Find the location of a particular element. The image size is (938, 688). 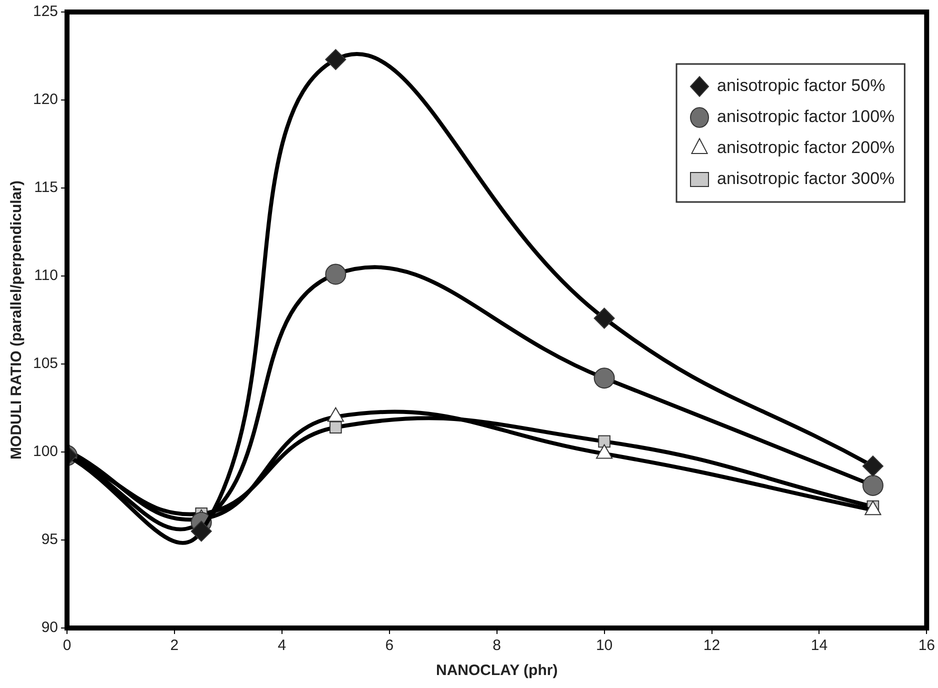

x-tick-label: 16 is located at coordinates (926, 645).